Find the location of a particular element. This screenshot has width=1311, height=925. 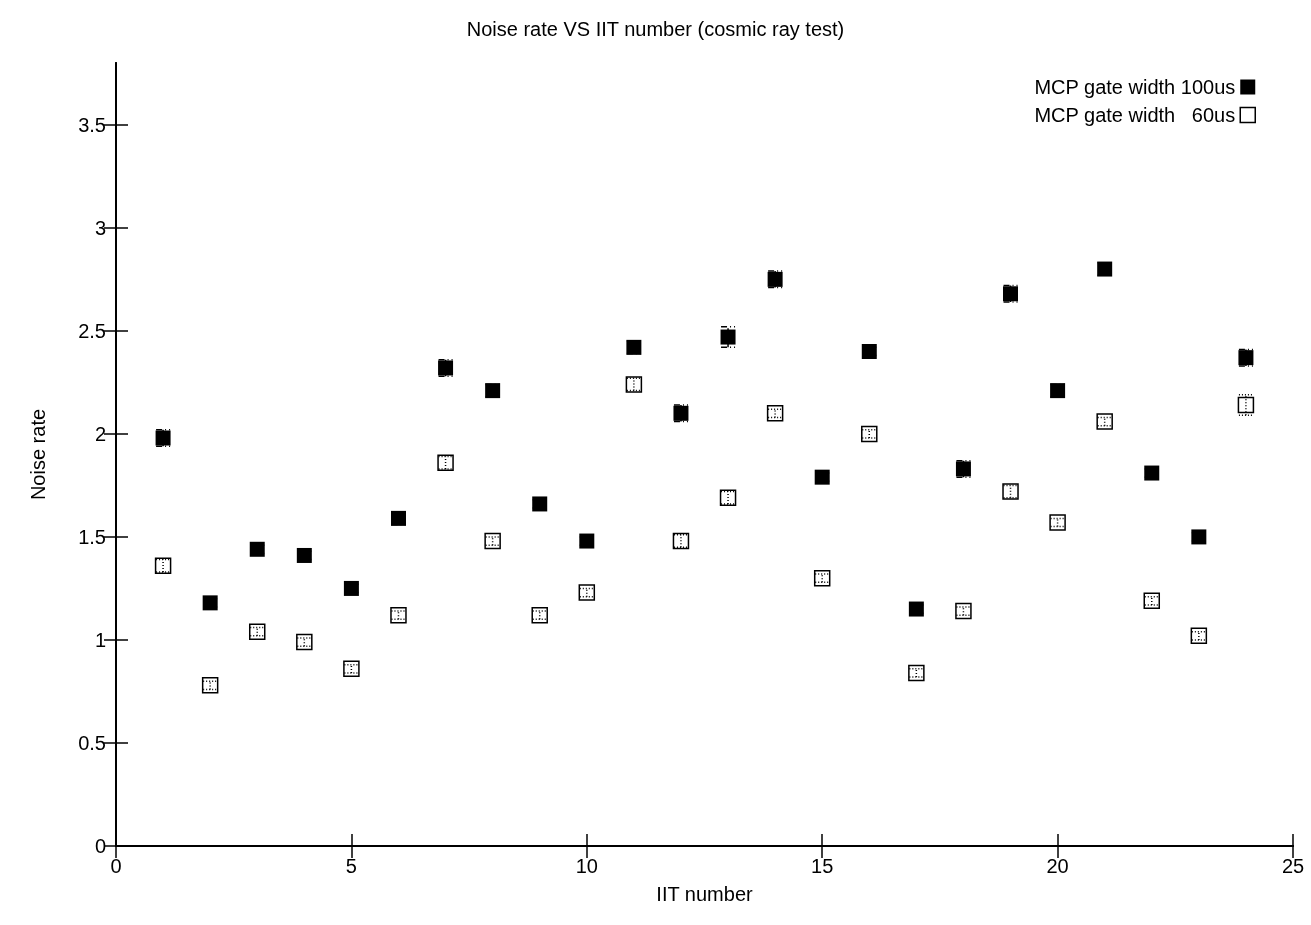

y-tick-label: 2 is located at coordinates (100, 433).